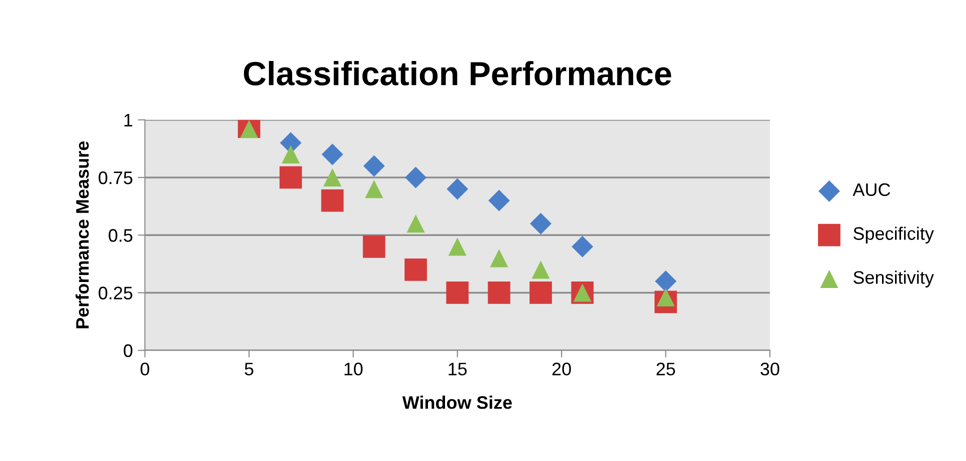  Describe the element at coordinates (115, 293) in the screenshot. I see `y-tick-label: 0.25` at that location.